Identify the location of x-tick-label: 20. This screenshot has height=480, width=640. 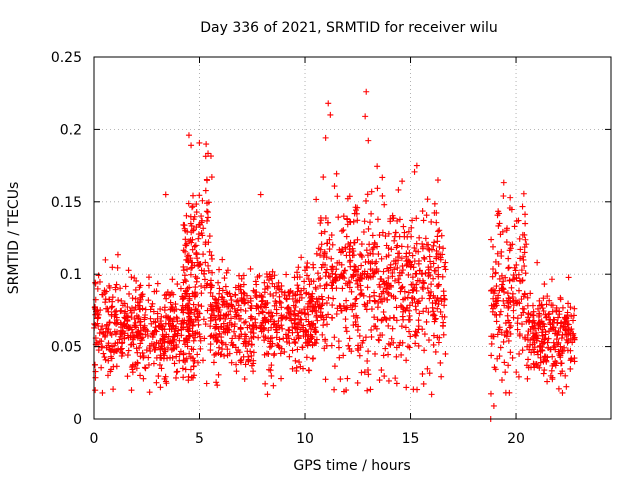
(516, 439).